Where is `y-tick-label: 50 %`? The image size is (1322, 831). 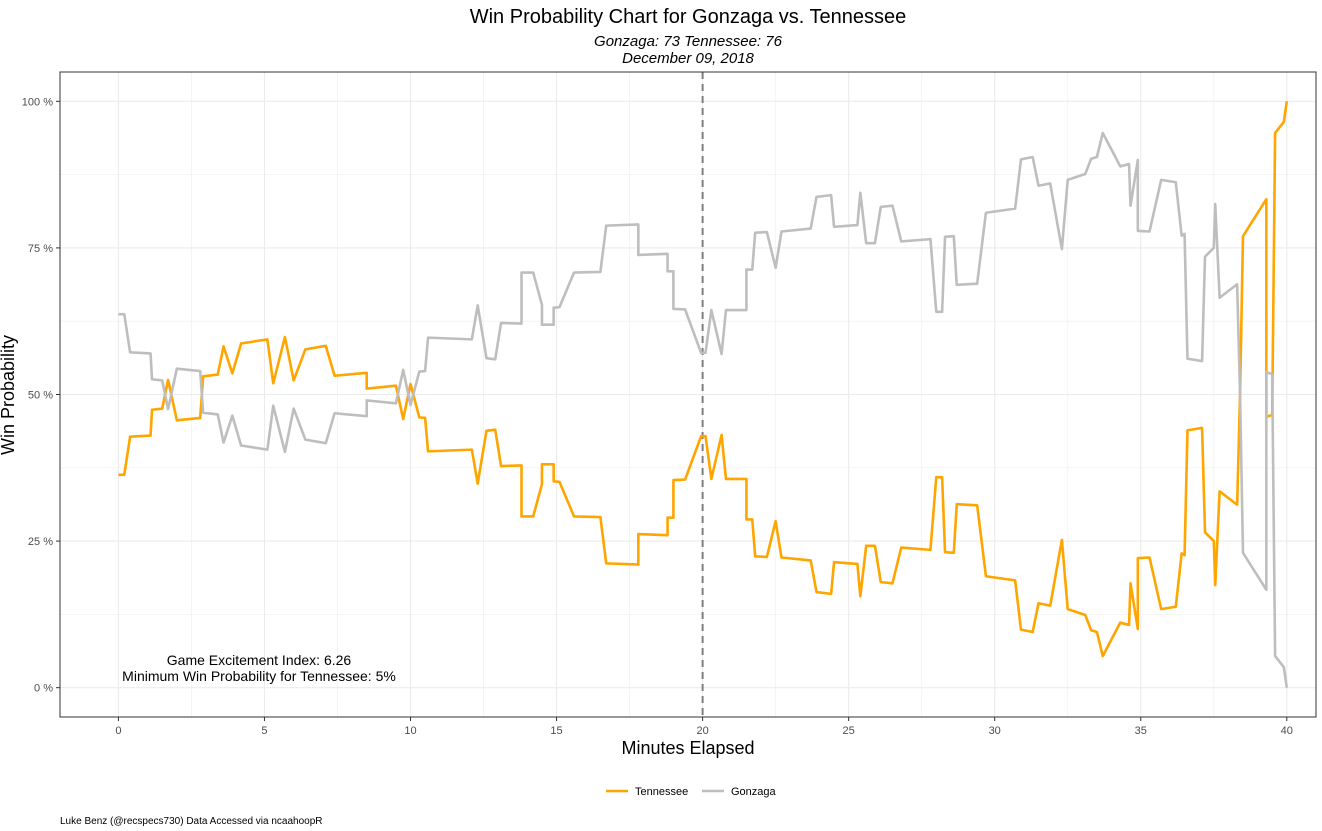
y-tick-label: 50 % is located at coordinates (40, 396).